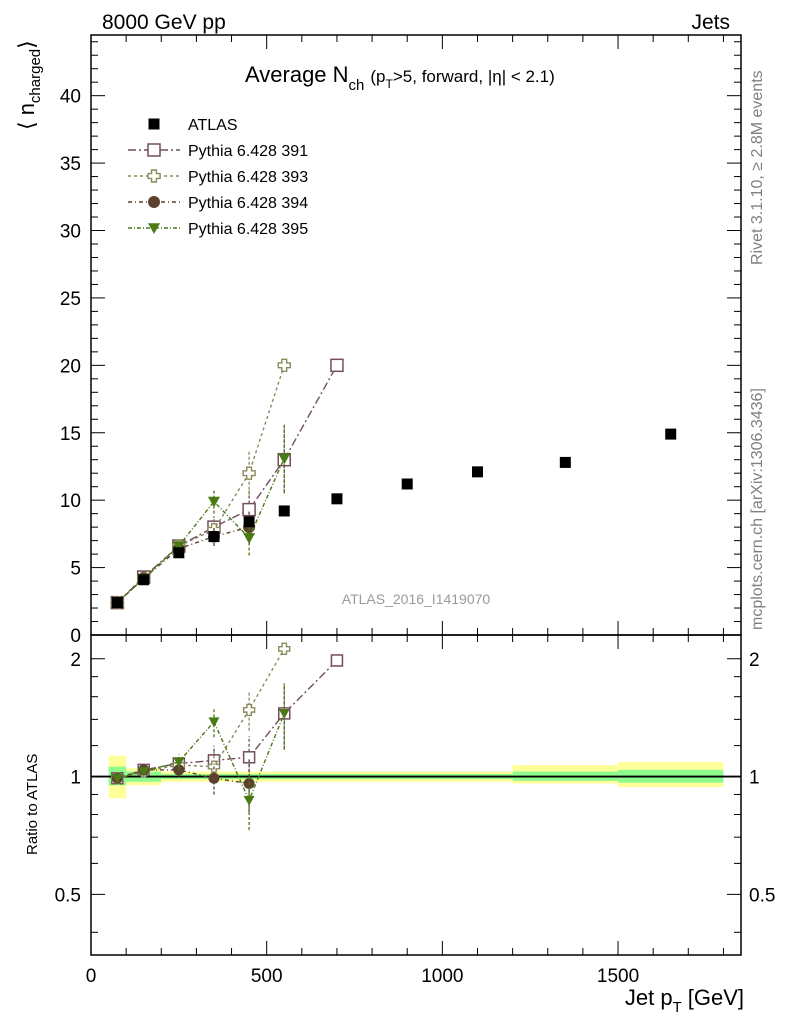  What do you see at coordinates (32, 804) in the screenshot?
I see `ratio-y-axis-label: Ratio to ATLAS` at bounding box center [32, 804].